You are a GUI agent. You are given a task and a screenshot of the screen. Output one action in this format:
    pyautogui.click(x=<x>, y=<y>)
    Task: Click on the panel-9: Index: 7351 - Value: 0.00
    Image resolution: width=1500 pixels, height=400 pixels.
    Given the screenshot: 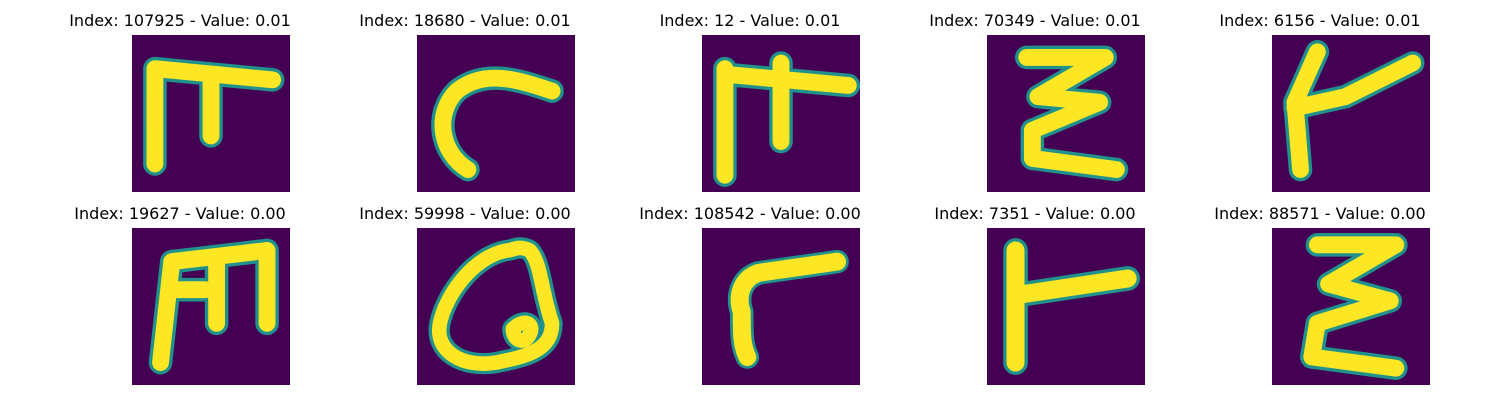 What is the action you would take?
    pyautogui.click(x=1035, y=289)
    